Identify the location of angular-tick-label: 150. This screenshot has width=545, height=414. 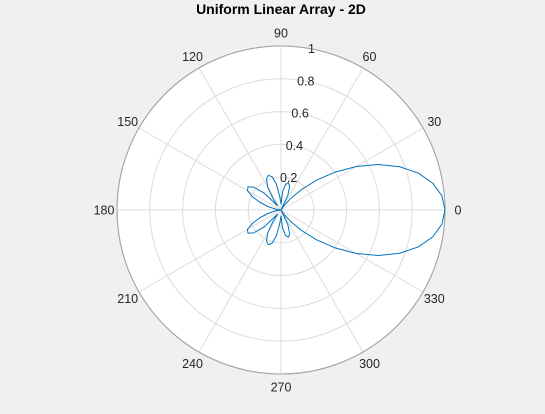
(127, 122).